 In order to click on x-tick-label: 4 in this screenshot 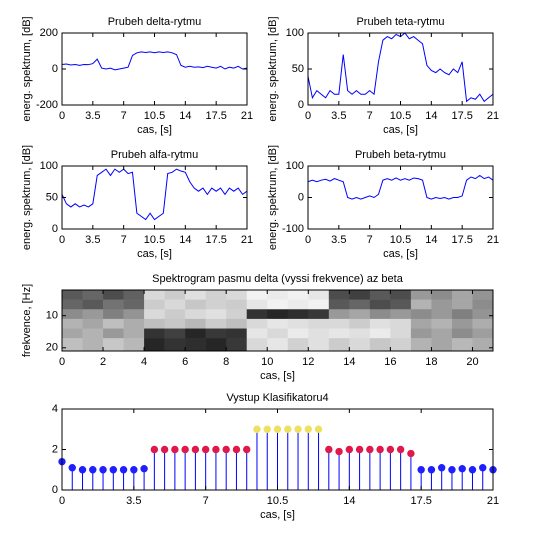, I will do `click(144, 362)`.